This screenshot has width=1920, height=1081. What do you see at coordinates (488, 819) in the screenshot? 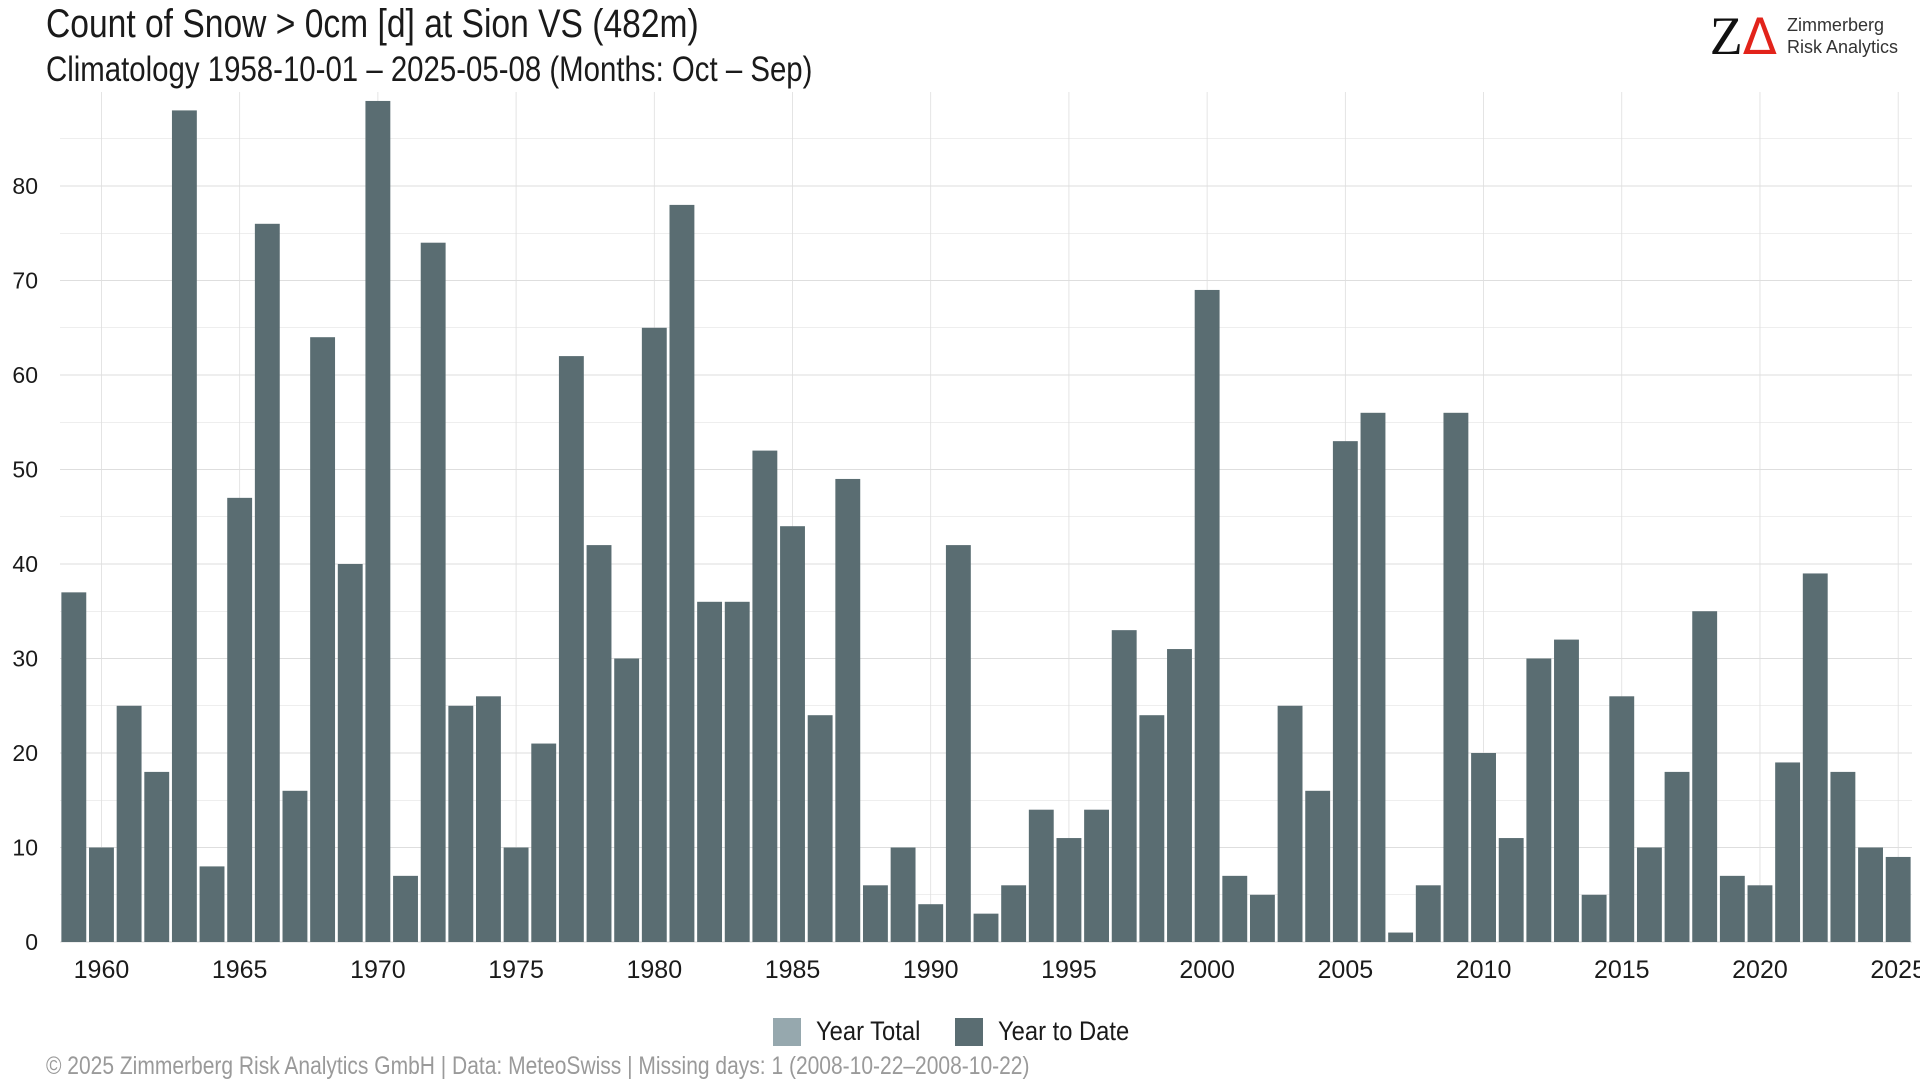
I see `bar-1974` at bounding box center [488, 819].